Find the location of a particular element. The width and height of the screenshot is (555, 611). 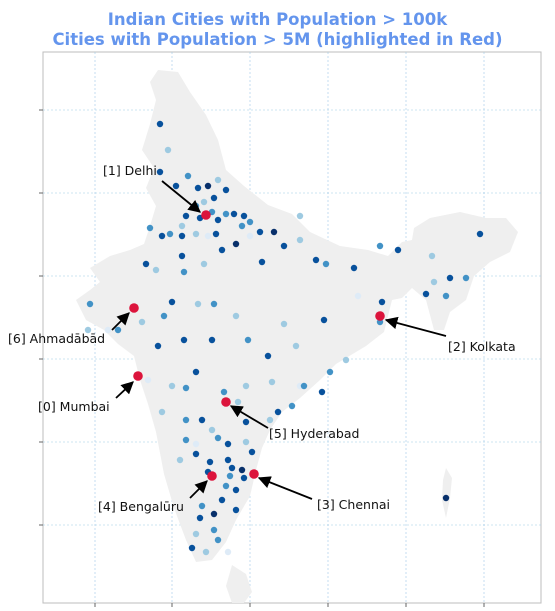

major-city-marker-bengalru is located at coordinates (212, 476).